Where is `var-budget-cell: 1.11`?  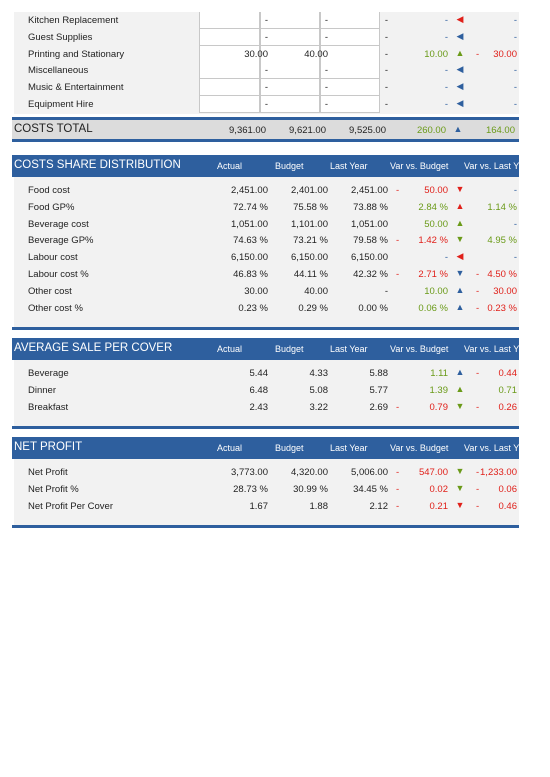
var-budget-cell: 1.11 is located at coordinates (439, 373).